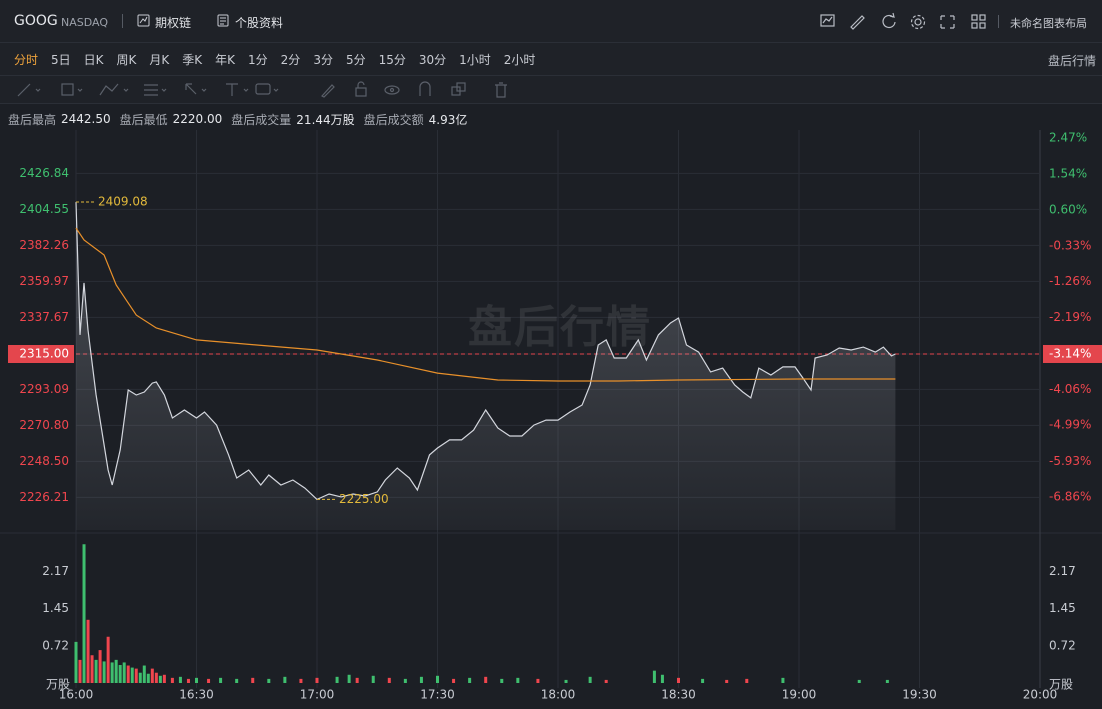 The image size is (1102, 709). I want to click on symbol: GOOG, so click(36, 21).